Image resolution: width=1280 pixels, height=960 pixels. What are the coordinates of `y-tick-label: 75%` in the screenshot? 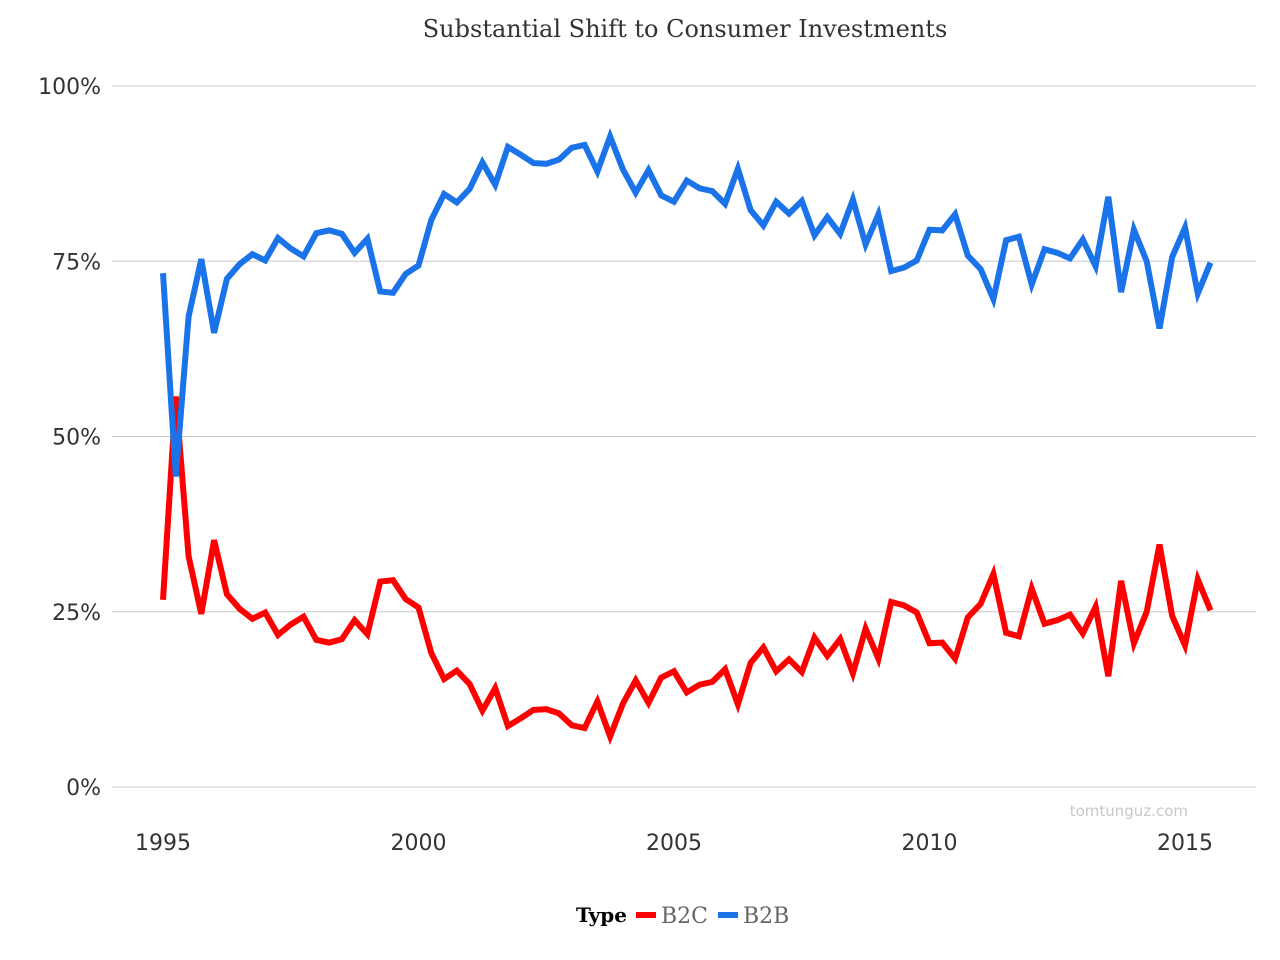 It's located at (76, 262).